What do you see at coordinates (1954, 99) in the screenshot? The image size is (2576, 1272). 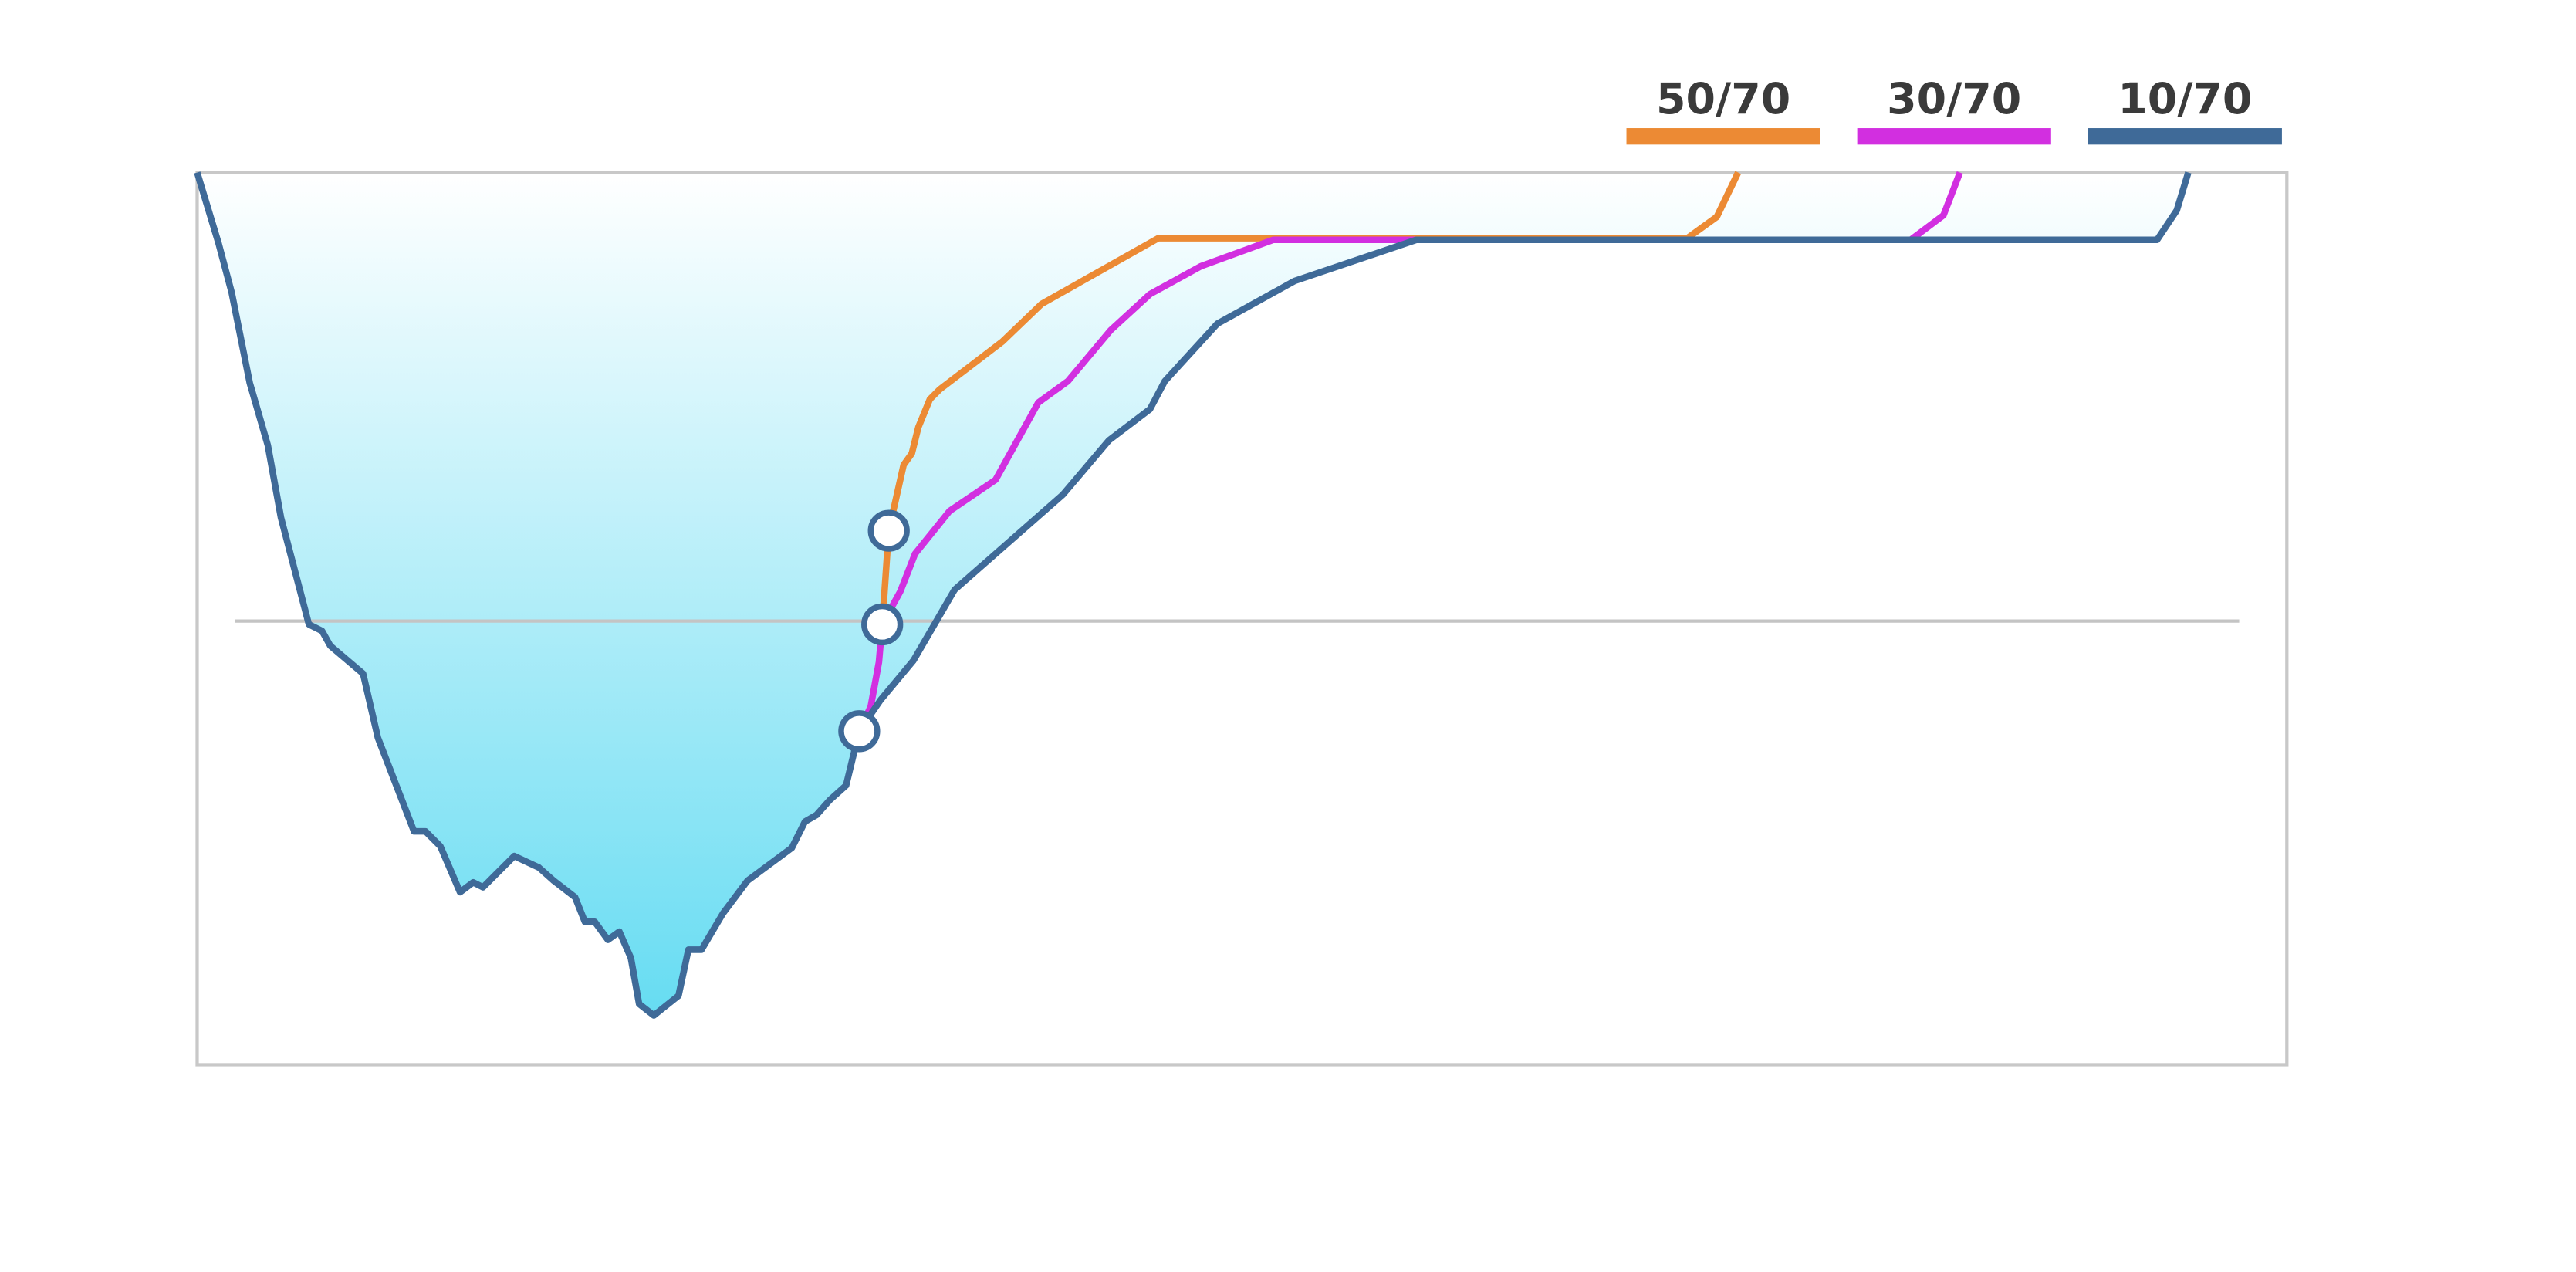 I see `legend-label: 30/70` at bounding box center [1954, 99].